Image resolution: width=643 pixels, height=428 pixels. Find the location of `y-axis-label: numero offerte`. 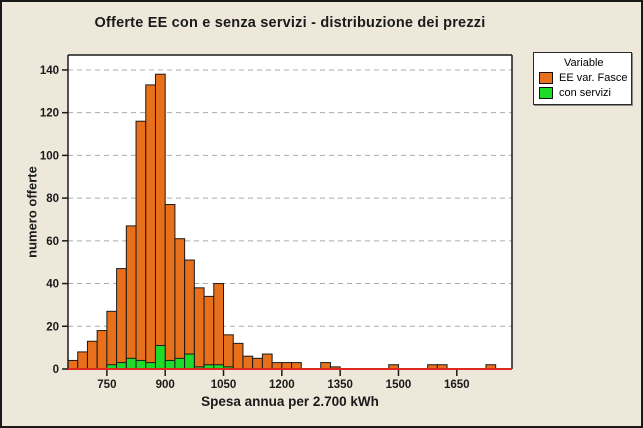

y-axis-label: numero offerte is located at coordinates (32, 212).